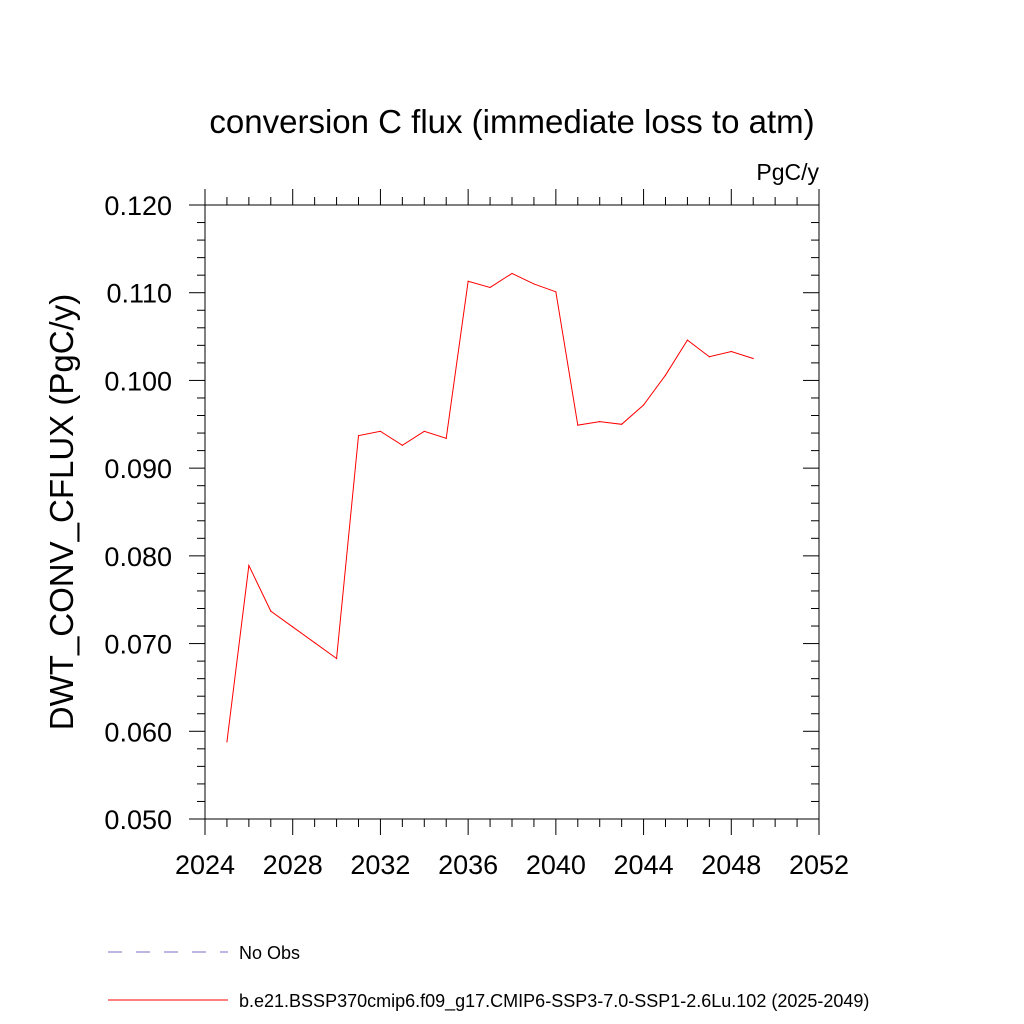 Image resolution: width=1024 pixels, height=1024 pixels. What do you see at coordinates (380, 865) in the screenshot?
I see `x-tick-label: 2032` at bounding box center [380, 865].